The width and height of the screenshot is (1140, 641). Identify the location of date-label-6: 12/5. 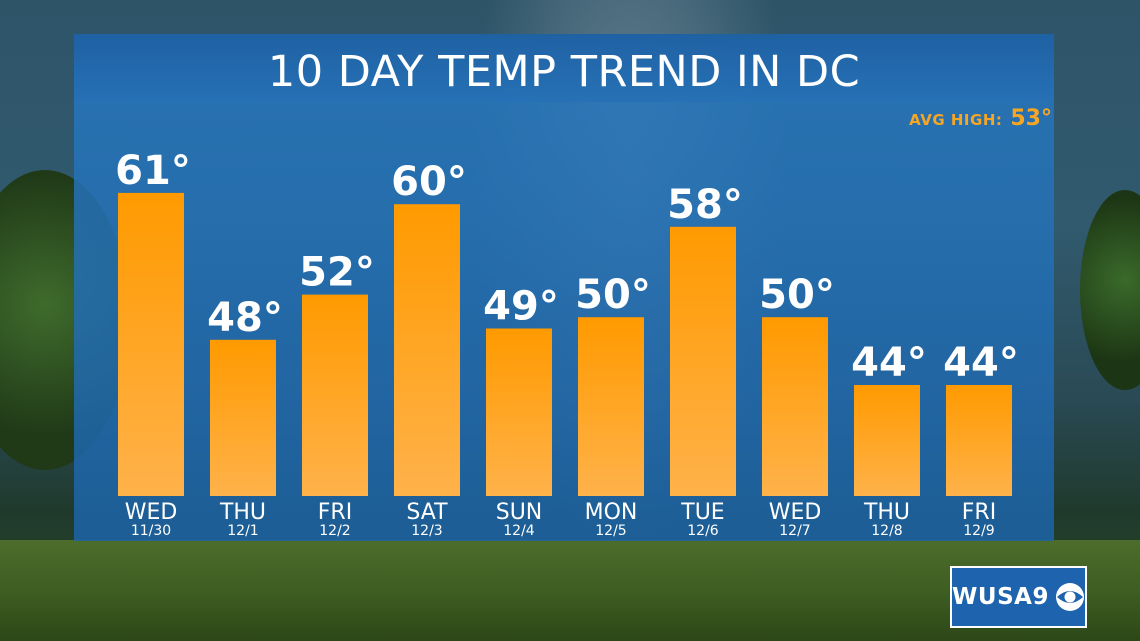
(610, 531).